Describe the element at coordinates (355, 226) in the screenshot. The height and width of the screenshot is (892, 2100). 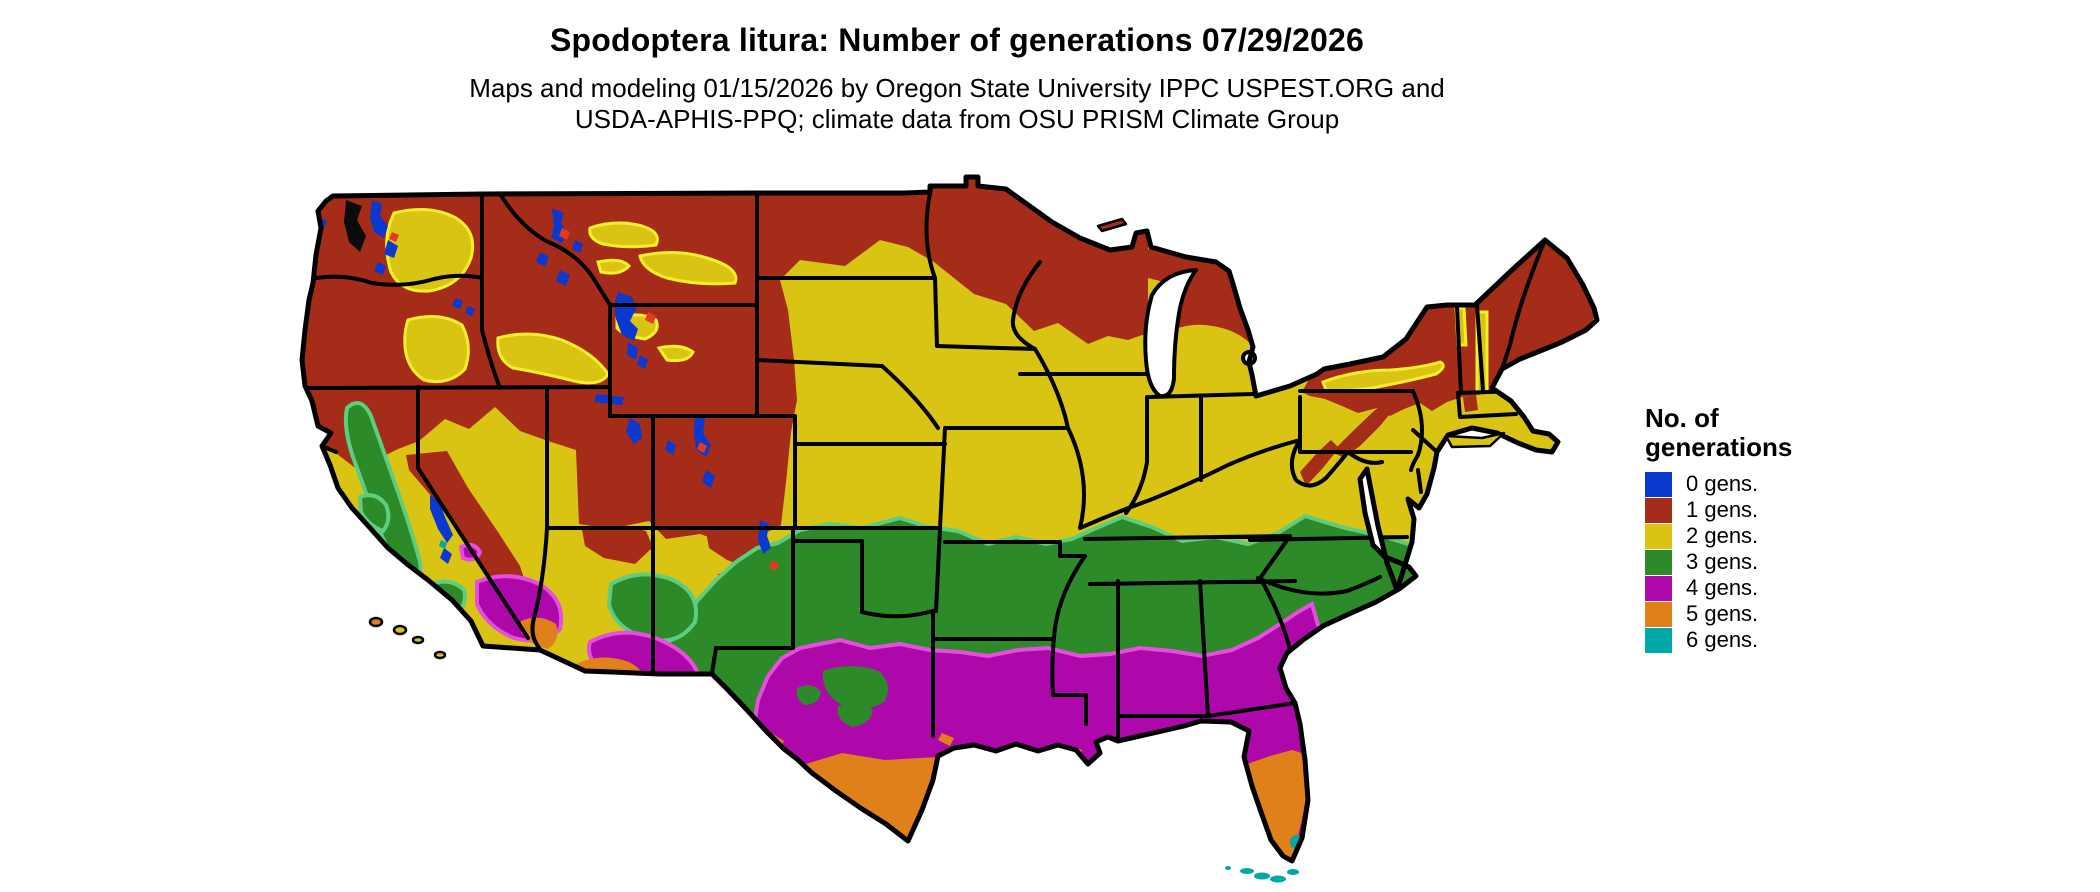
I see `puget-sound` at that location.